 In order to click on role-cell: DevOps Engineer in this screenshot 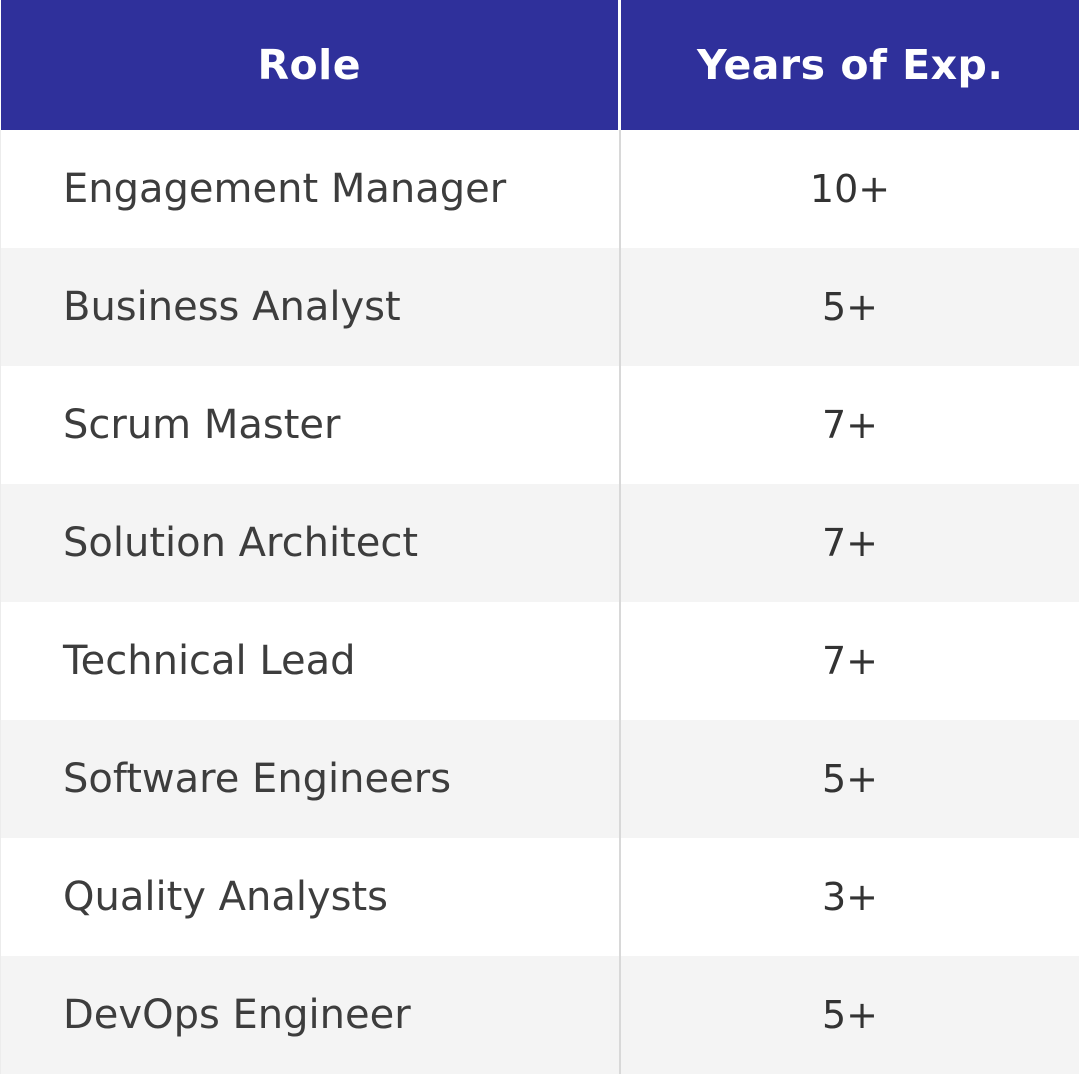, I will do `click(310, 1015)`.